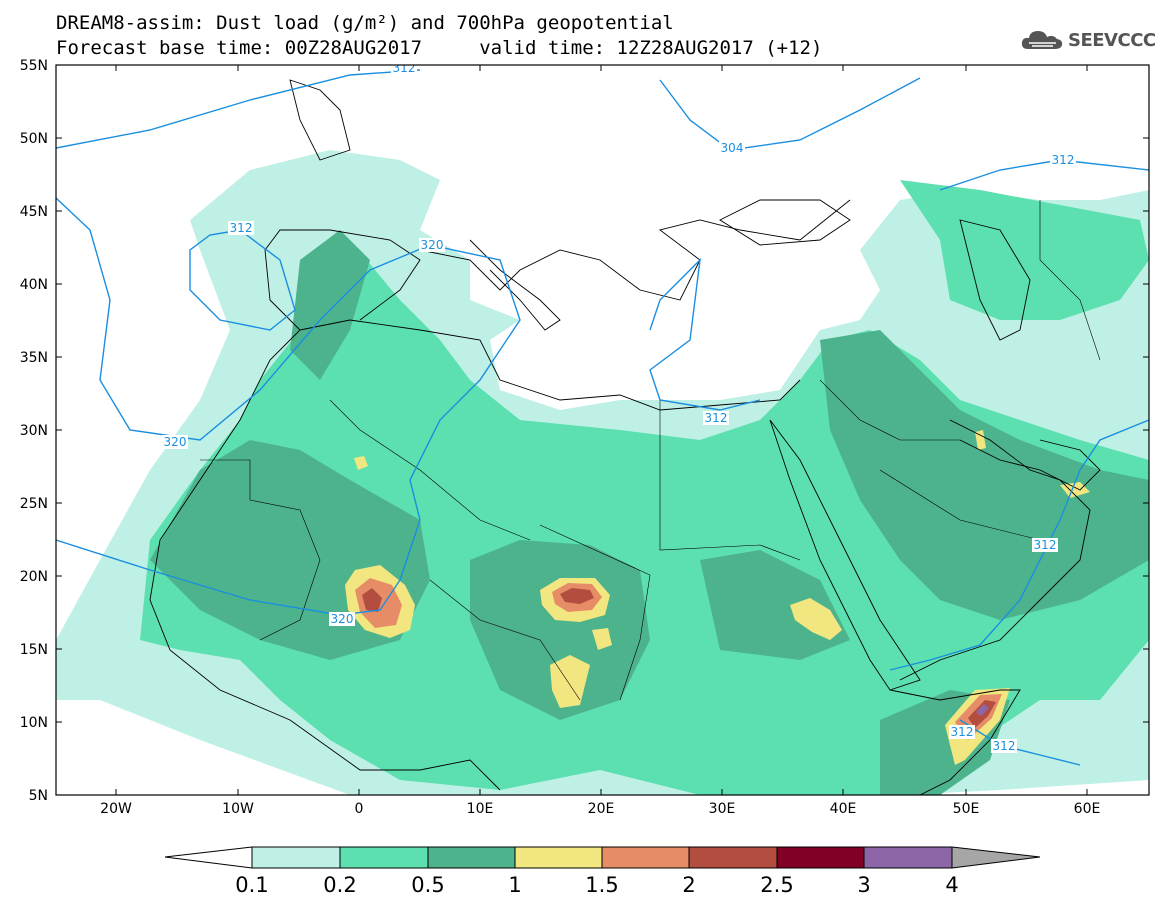 The width and height of the screenshot is (1165, 907). I want to click on contour-312-central, so click(705, 334).